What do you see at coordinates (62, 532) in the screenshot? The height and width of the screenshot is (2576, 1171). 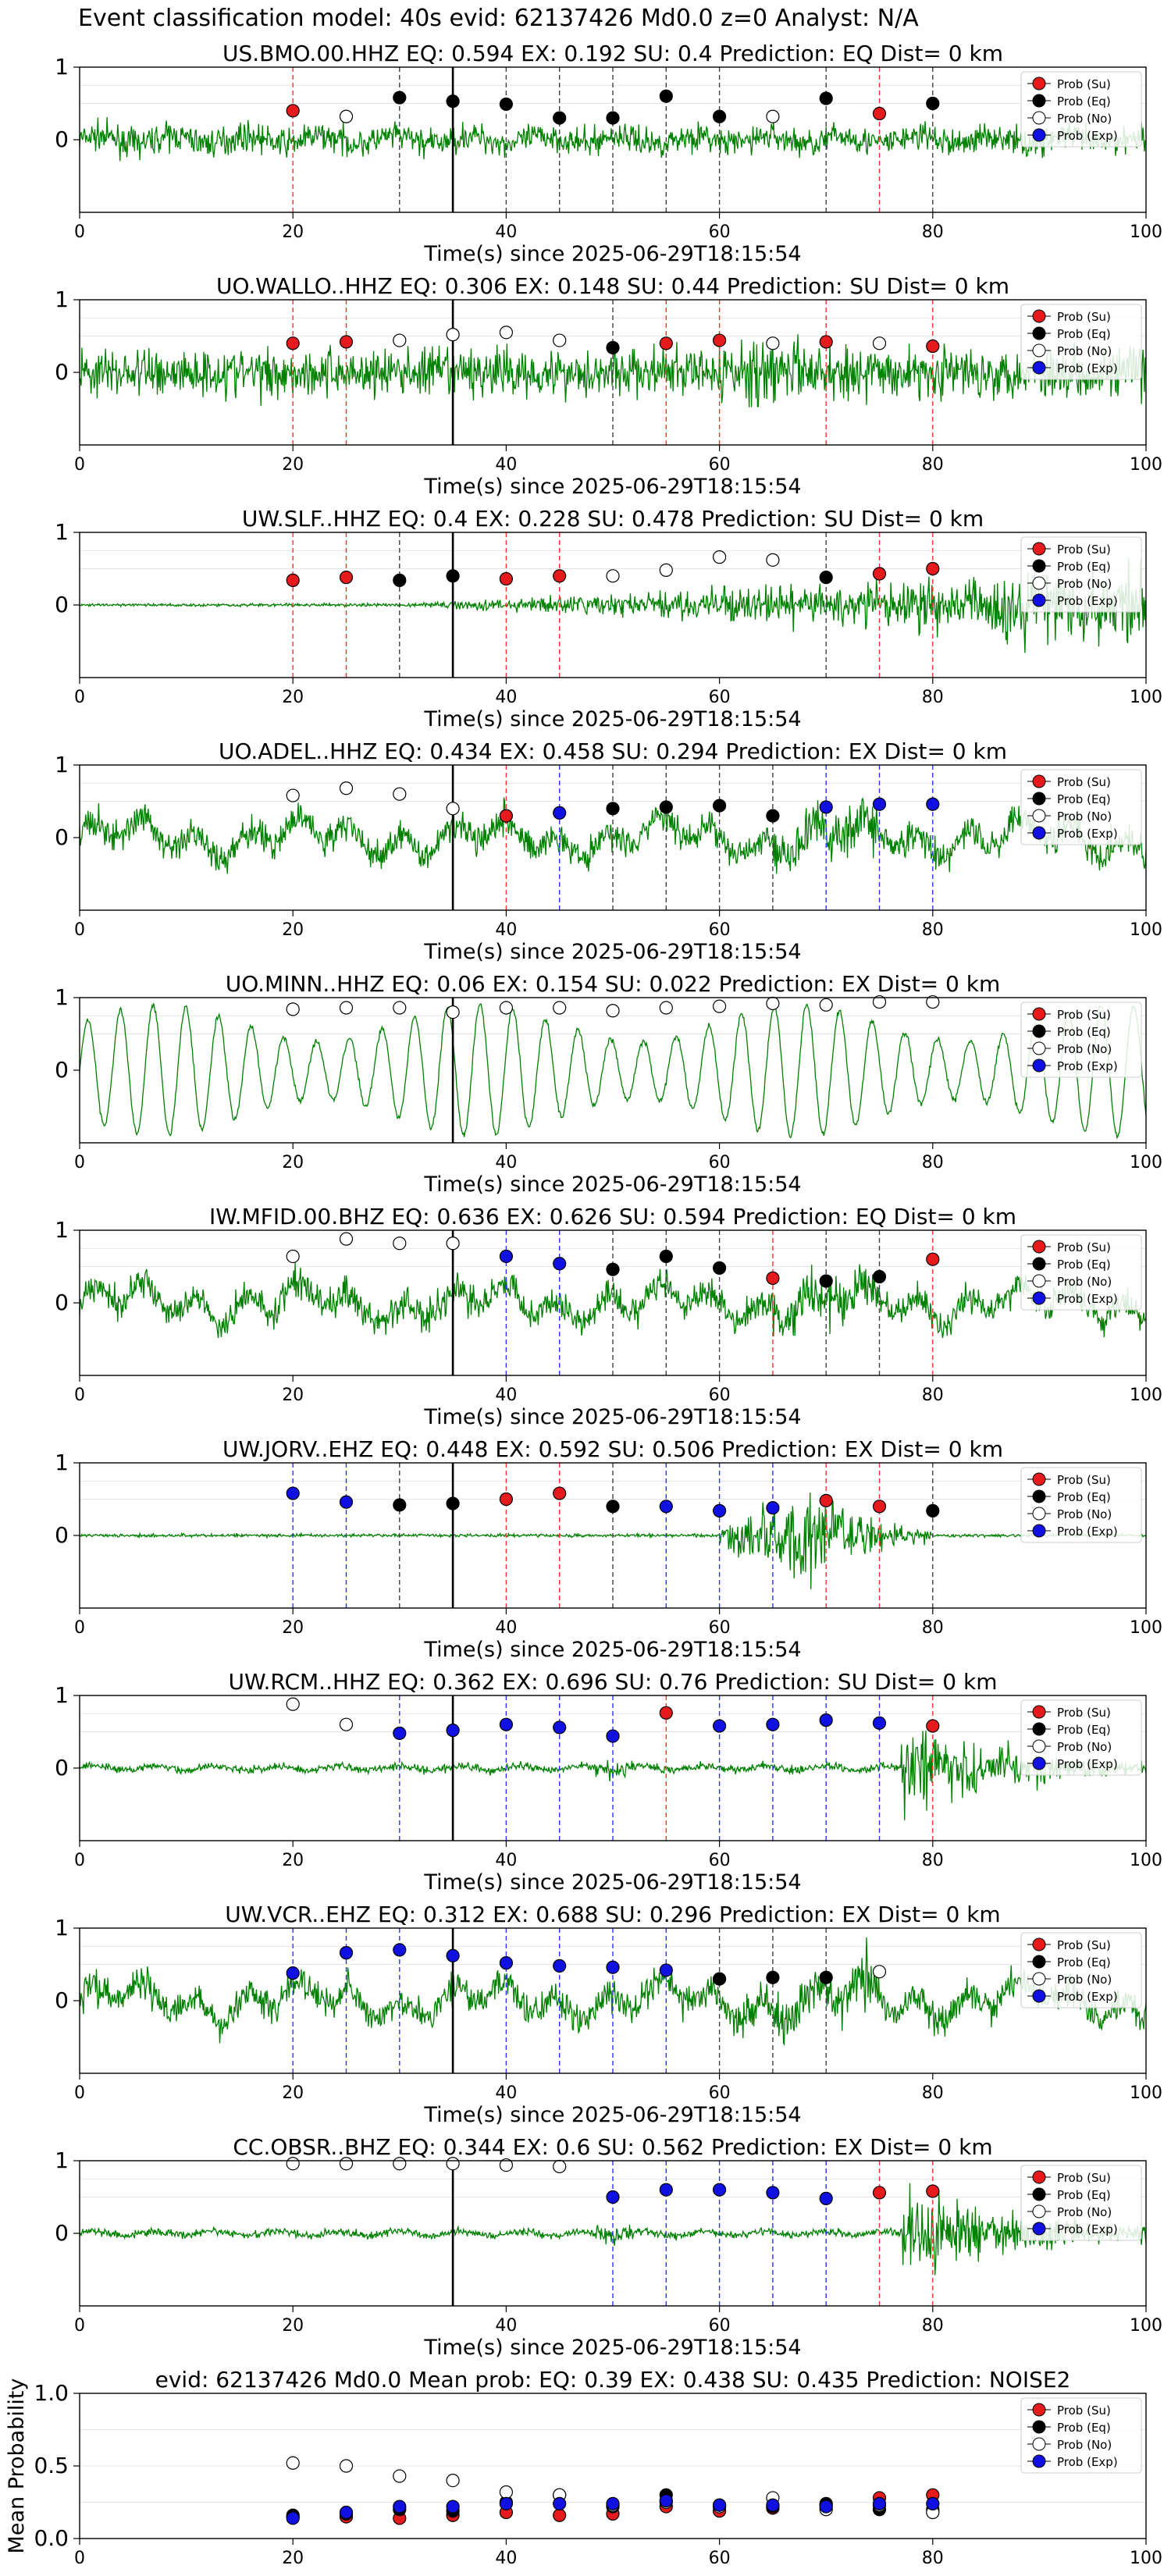 I see `y-tick-label-2-0: 1` at bounding box center [62, 532].